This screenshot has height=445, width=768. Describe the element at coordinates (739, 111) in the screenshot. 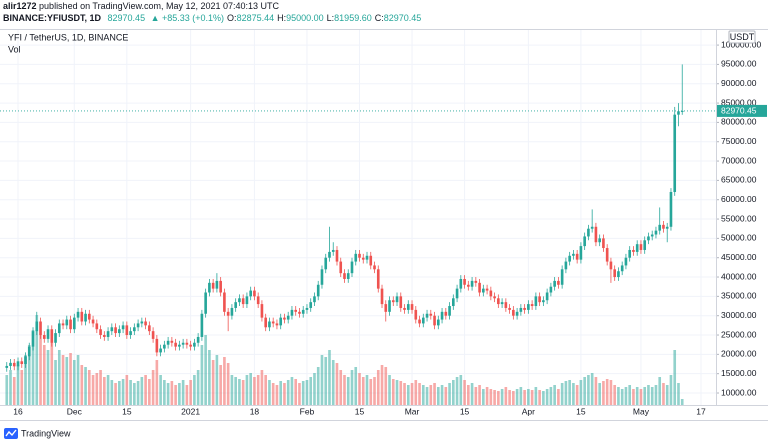

I see `last-price-label: 82970.45` at that location.